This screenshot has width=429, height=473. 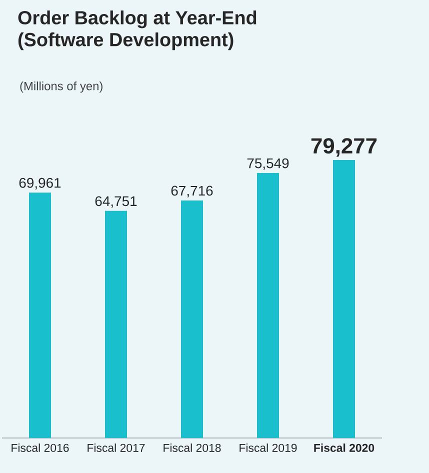 What do you see at coordinates (344, 147) in the screenshot?
I see `data-label: 79,277` at bounding box center [344, 147].